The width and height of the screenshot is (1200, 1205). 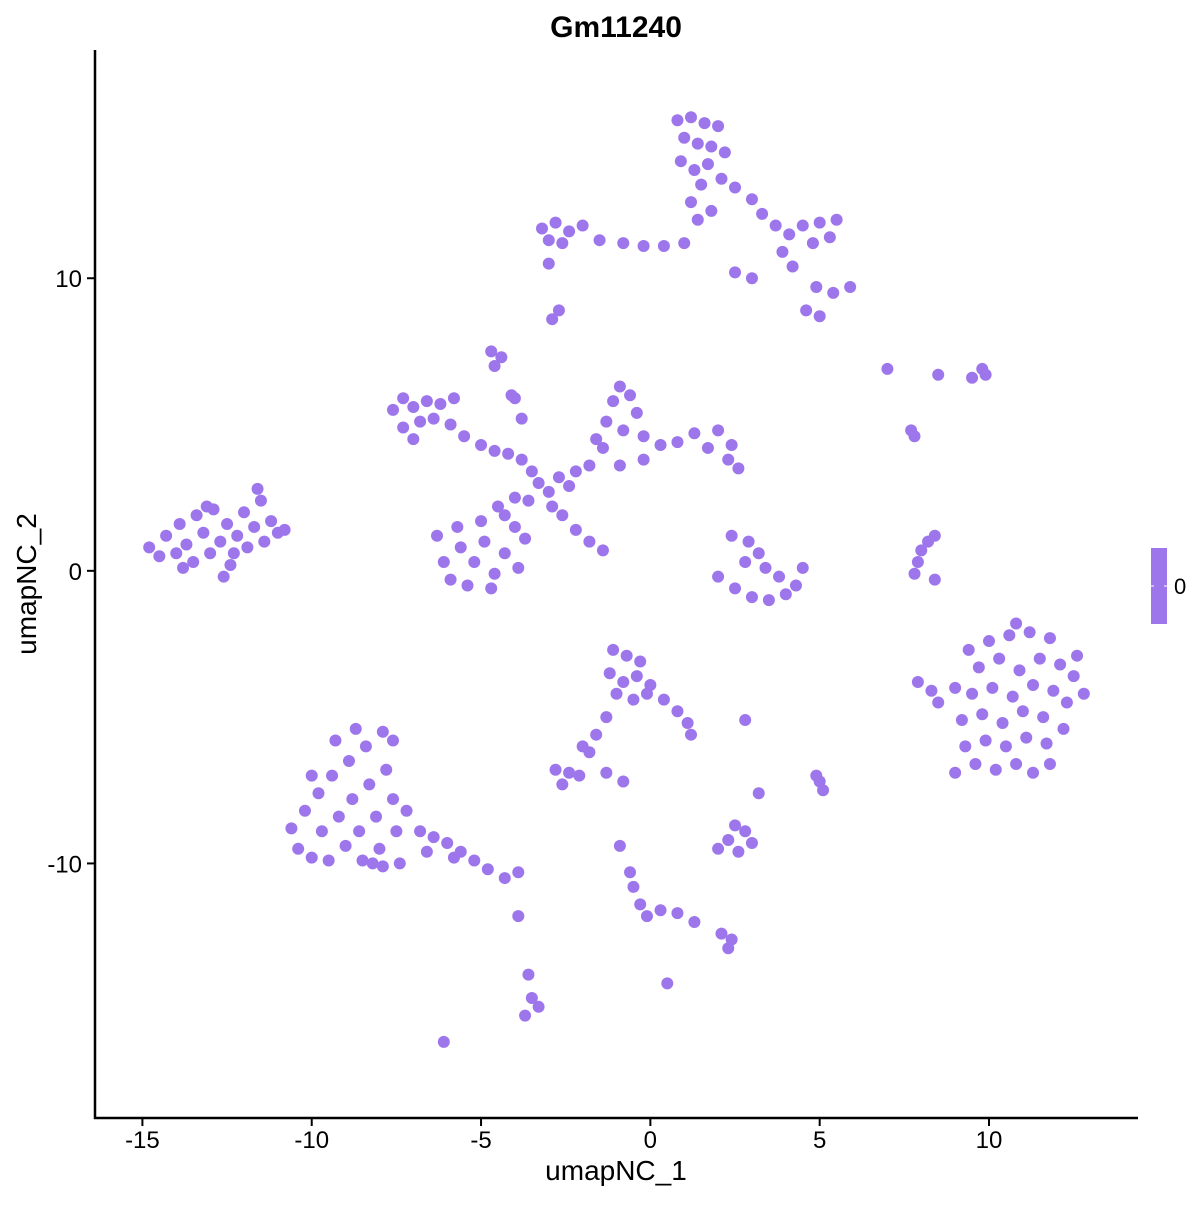 I want to click on x-tick-label: 5, so click(x=819, y=1140).